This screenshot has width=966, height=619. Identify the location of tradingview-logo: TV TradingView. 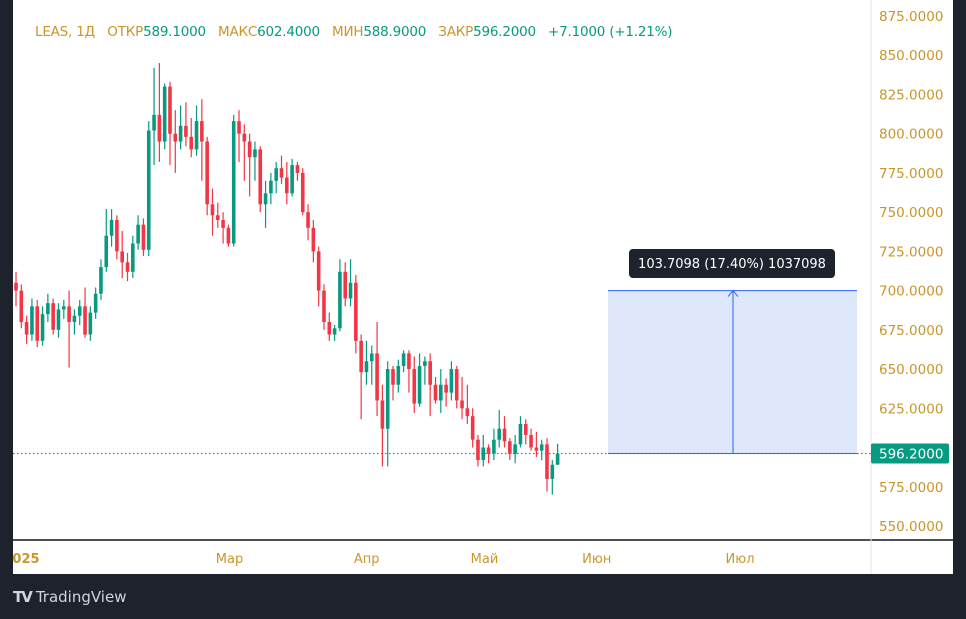
(69, 597).